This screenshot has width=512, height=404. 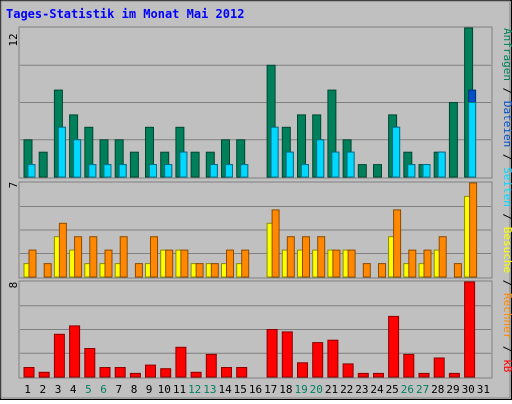 I want to click on x-tick-label-day-12: 12, so click(x=194, y=389).